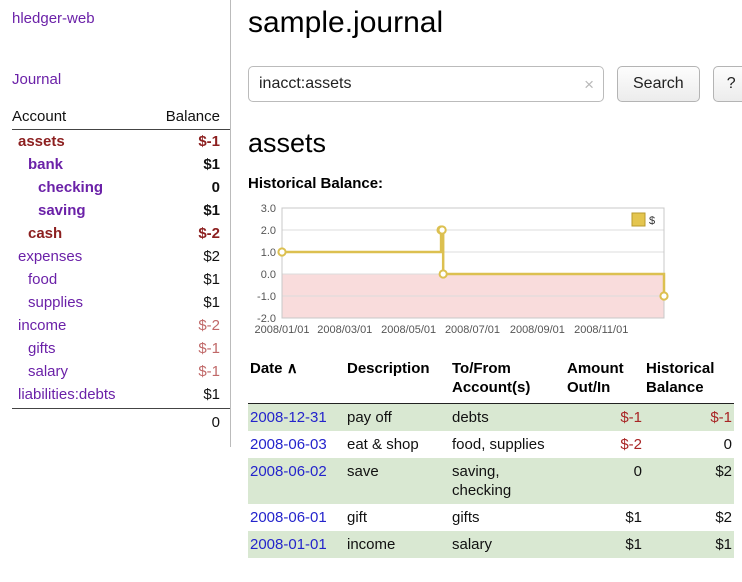 The image size is (742, 582). Describe the element at coordinates (288, 517) in the screenshot. I see `register-date-link: 2008-06-01` at that location.